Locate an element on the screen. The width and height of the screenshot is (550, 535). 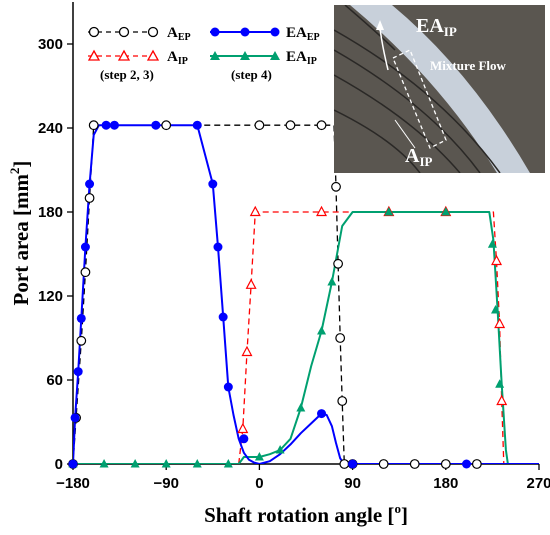
inset-schematic: EAIP Mixture Flow AIP is located at coordinates (439, 89).